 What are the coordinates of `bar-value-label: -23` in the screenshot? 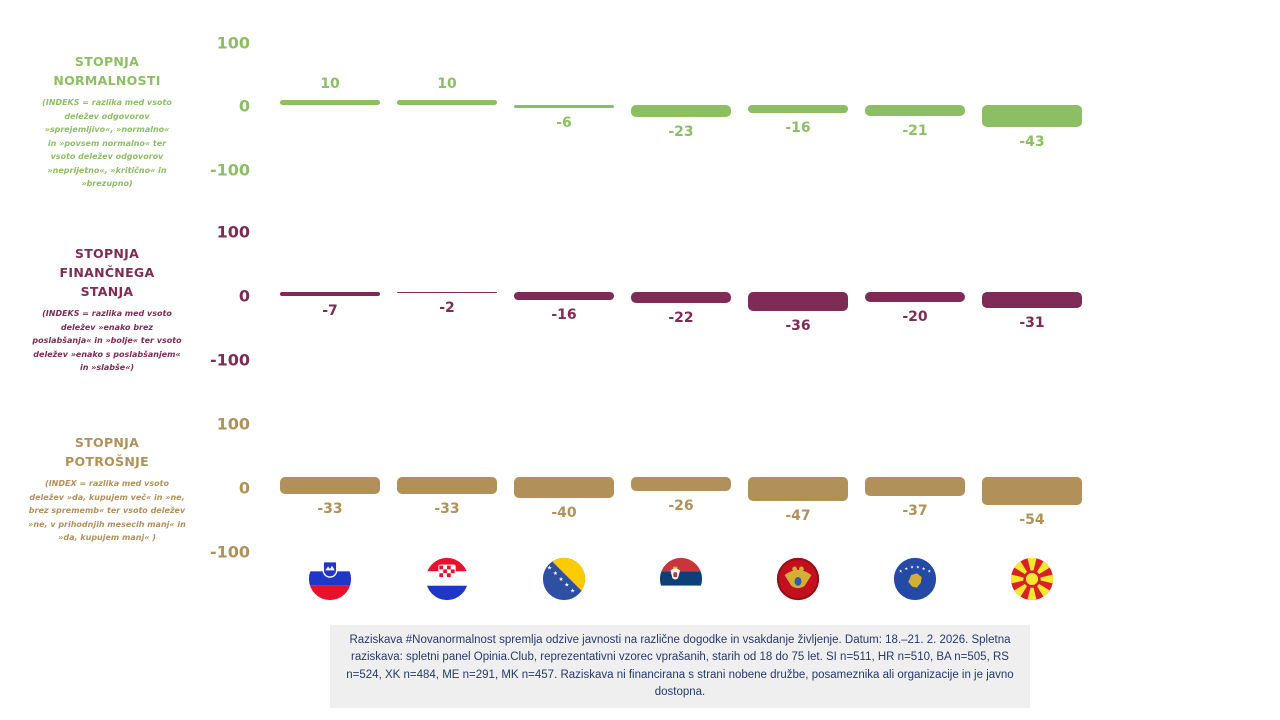 It's located at (681, 131).